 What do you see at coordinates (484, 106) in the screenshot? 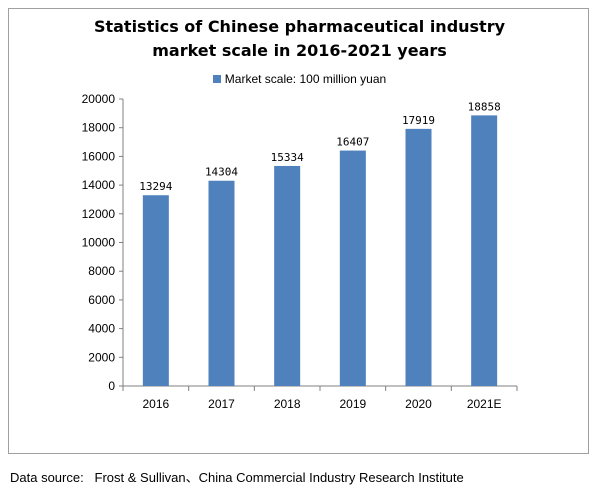
I see `data-label-2021E: 18858` at bounding box center [484, 106].